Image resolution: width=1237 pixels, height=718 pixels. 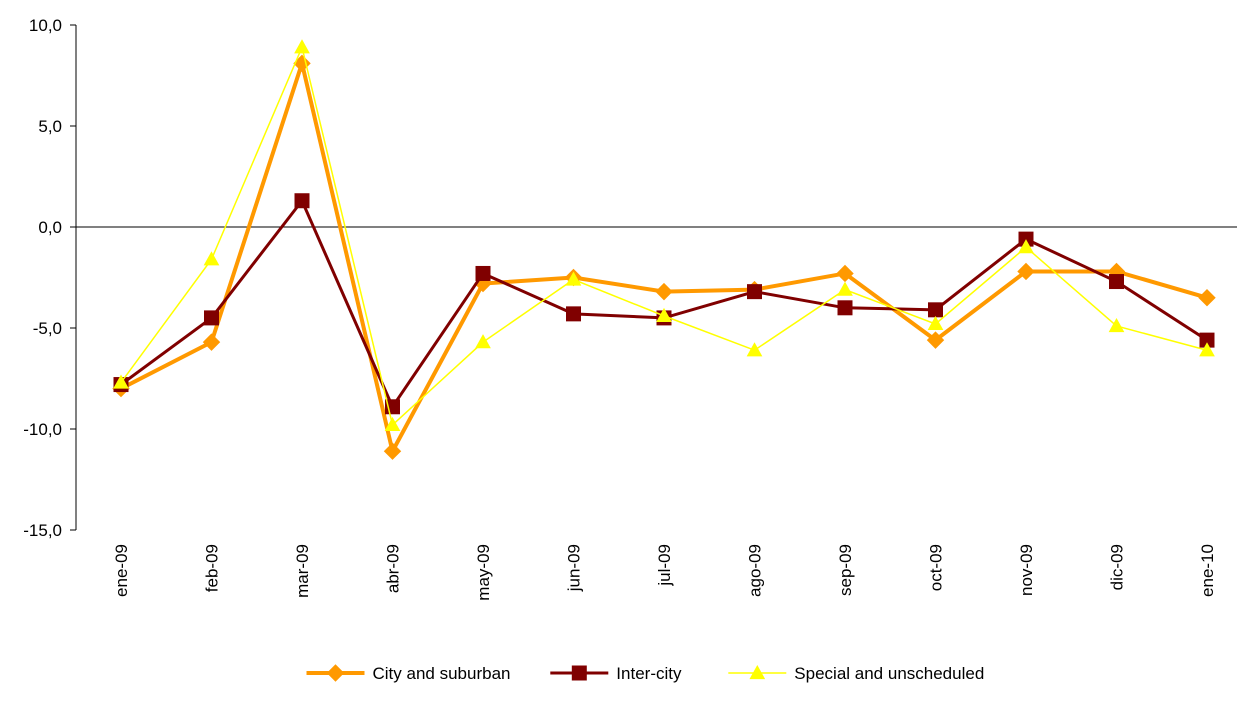 I want to click on x-tick-label: oct-09, so click(x=936, y=567).